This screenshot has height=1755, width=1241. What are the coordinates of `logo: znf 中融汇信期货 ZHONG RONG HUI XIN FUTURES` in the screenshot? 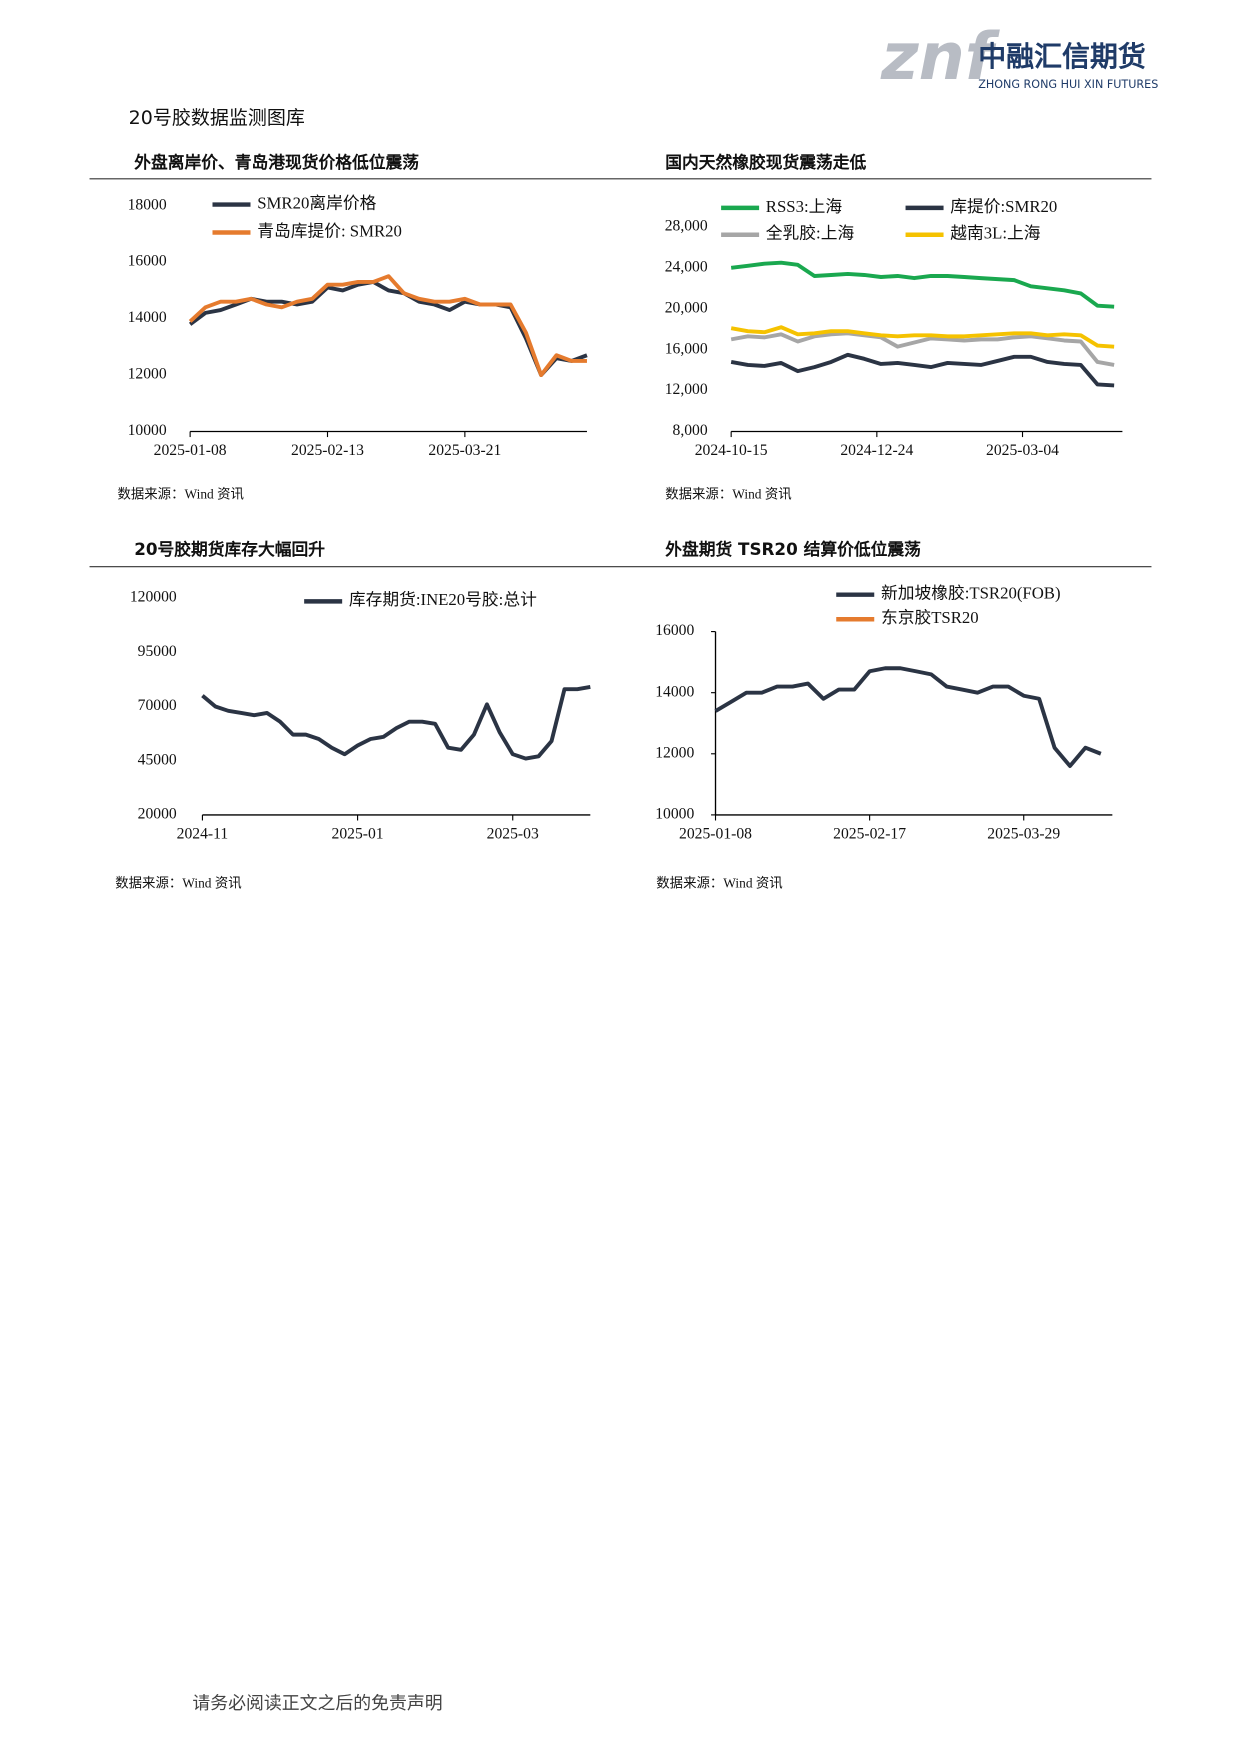 It's located at (1019, 57).